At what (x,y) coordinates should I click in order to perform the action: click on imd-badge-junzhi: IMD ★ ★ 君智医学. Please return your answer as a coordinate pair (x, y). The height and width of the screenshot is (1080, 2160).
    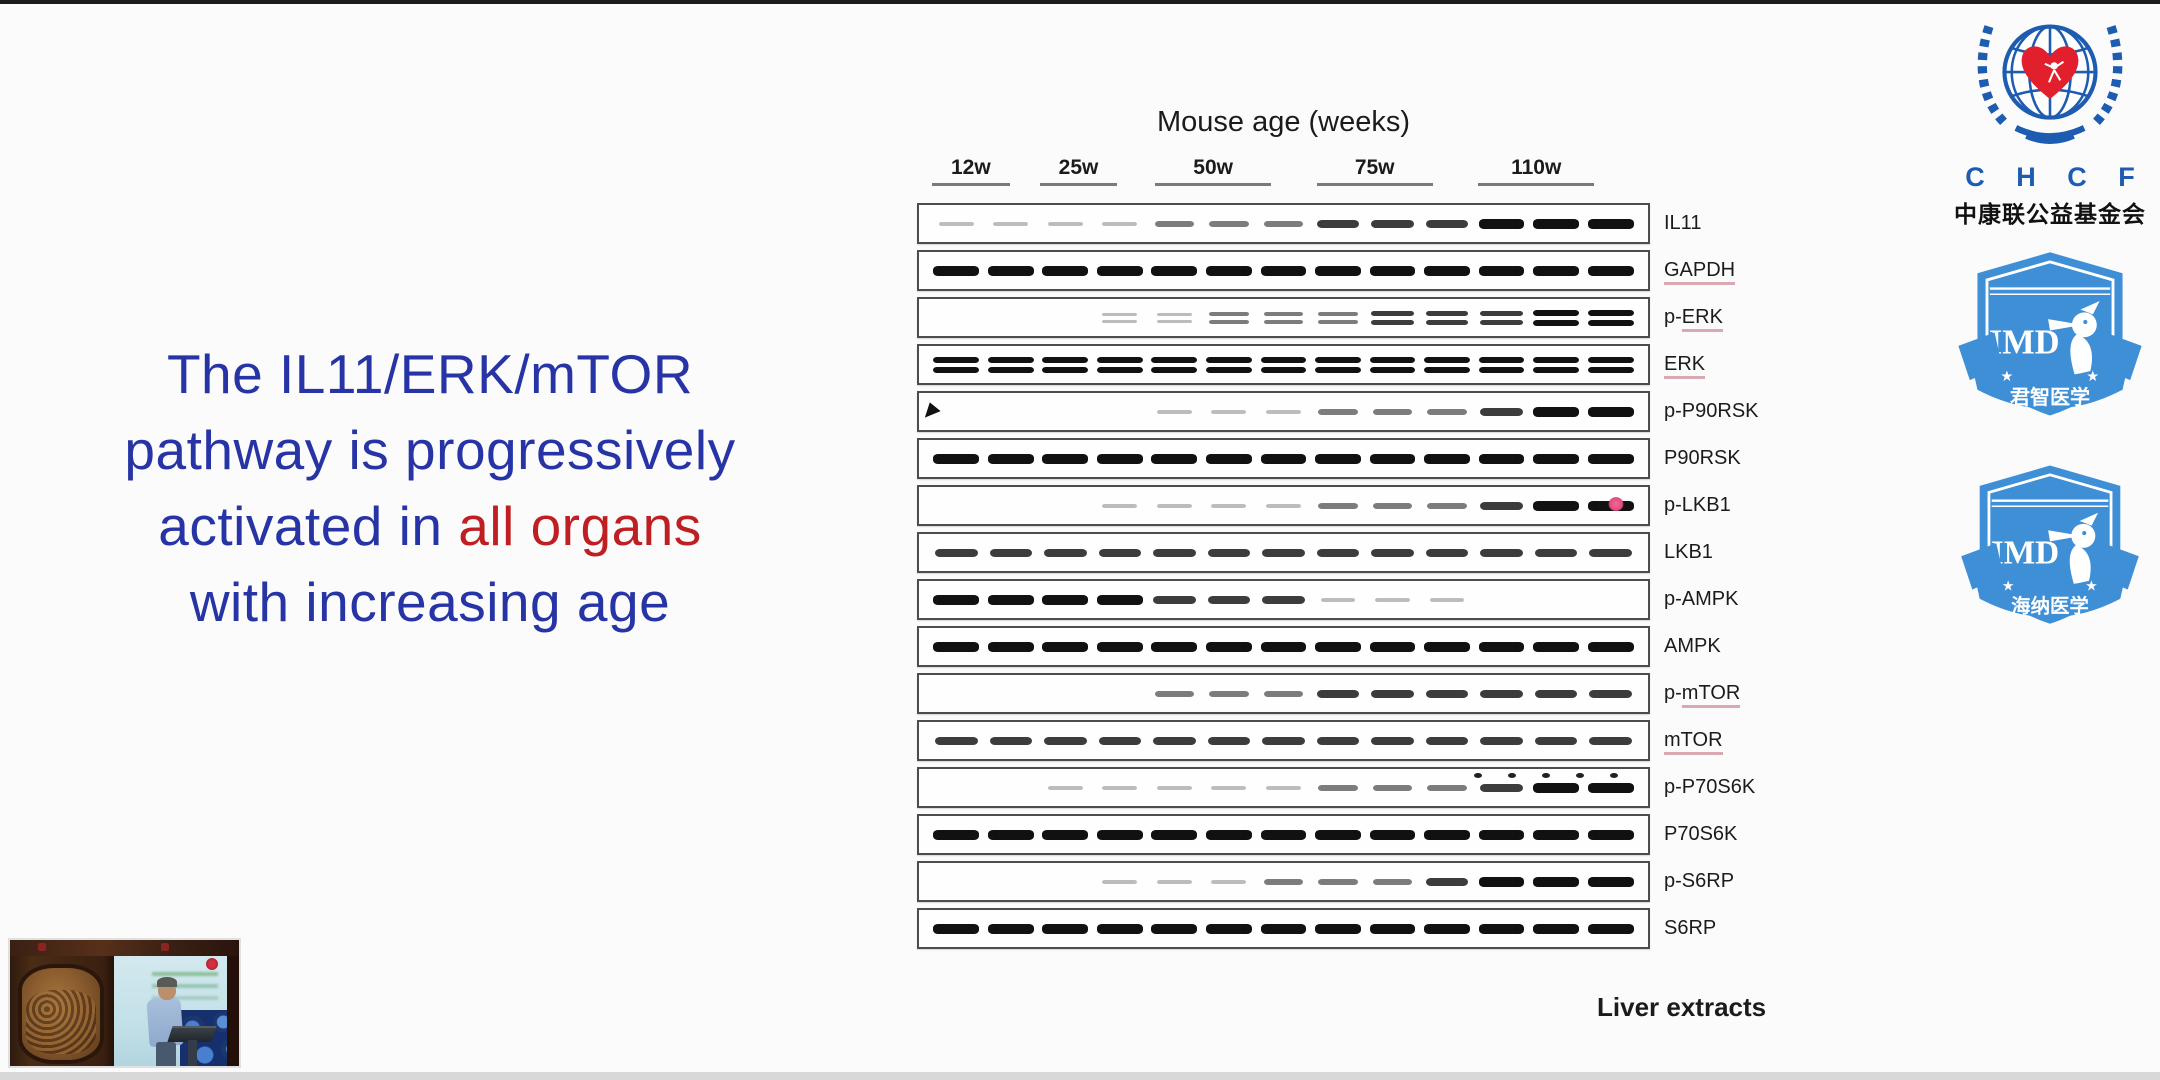
    Looking at the image, I should click on (2050, 334).